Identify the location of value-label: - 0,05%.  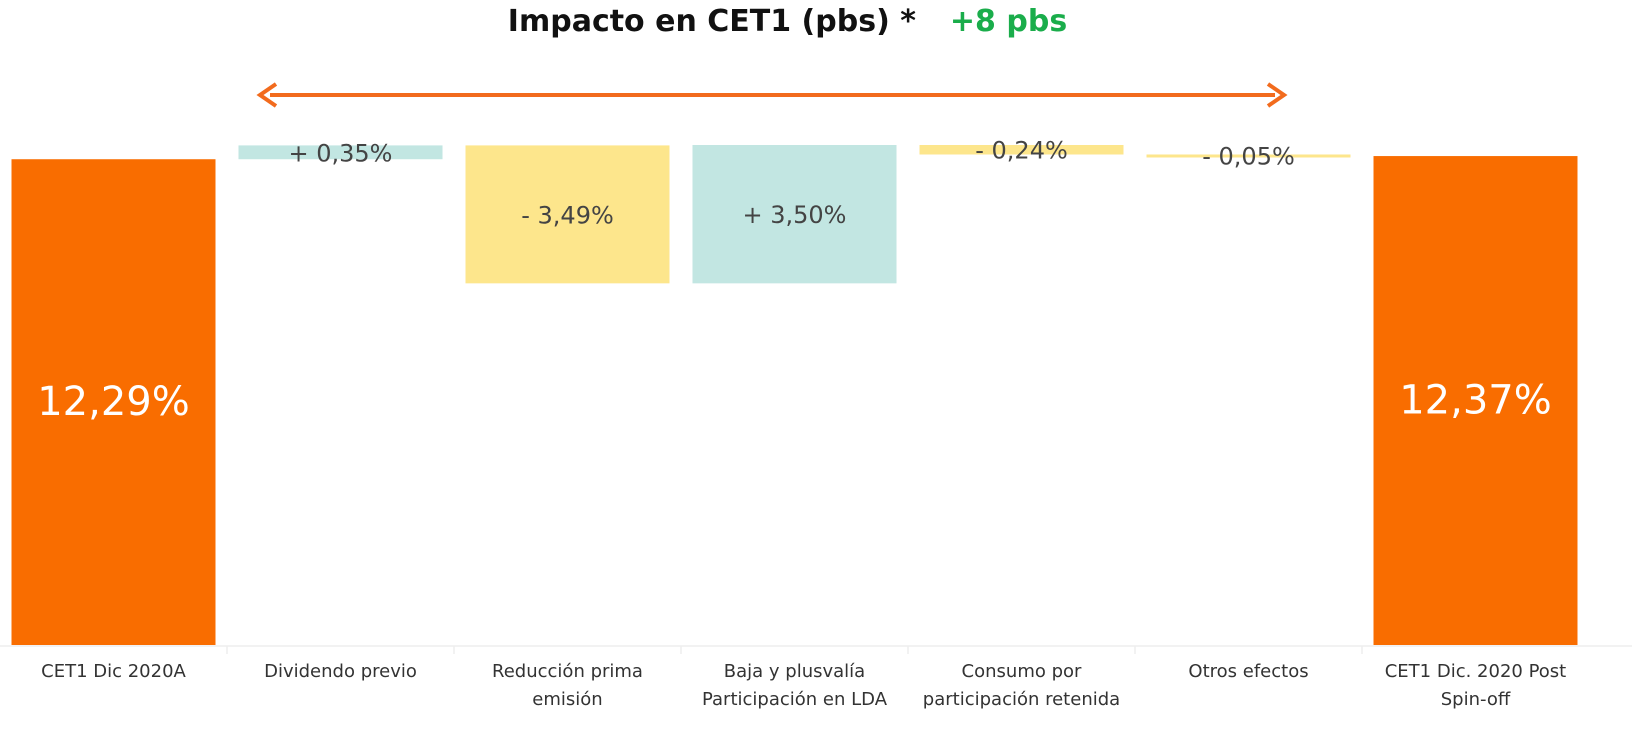
(1248, 156).